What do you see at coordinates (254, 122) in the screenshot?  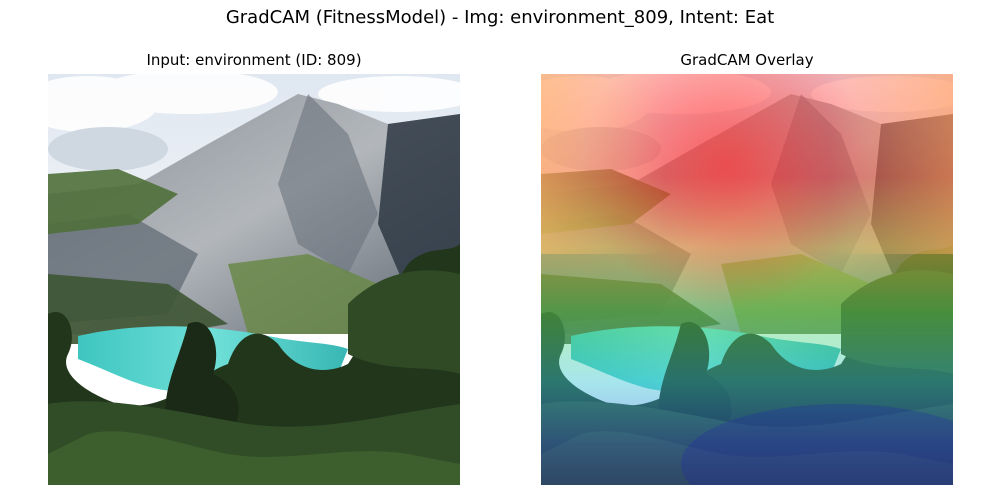 I see `clouds` at bounding box center [254, 122].